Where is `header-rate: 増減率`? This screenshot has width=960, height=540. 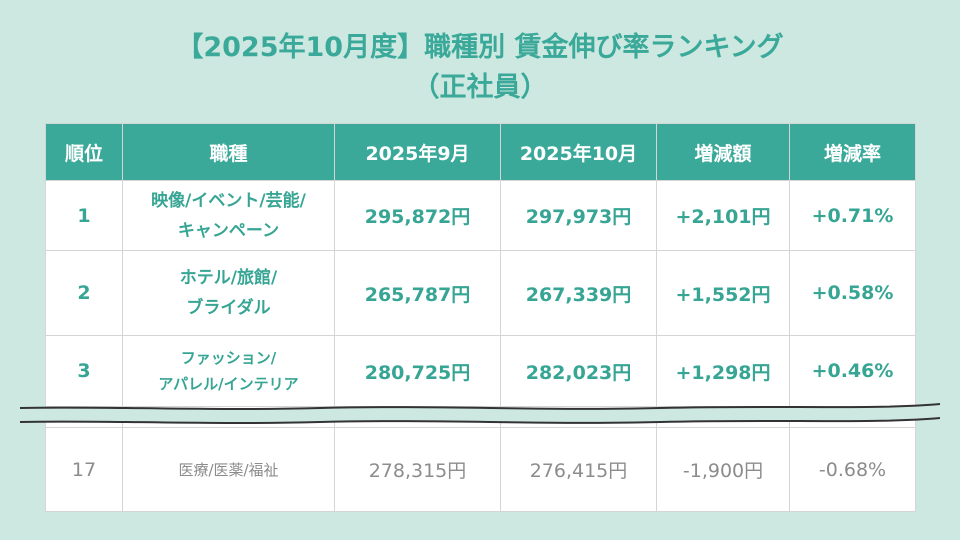
header-rate: 増減率 is located at coordinates (852, 152).